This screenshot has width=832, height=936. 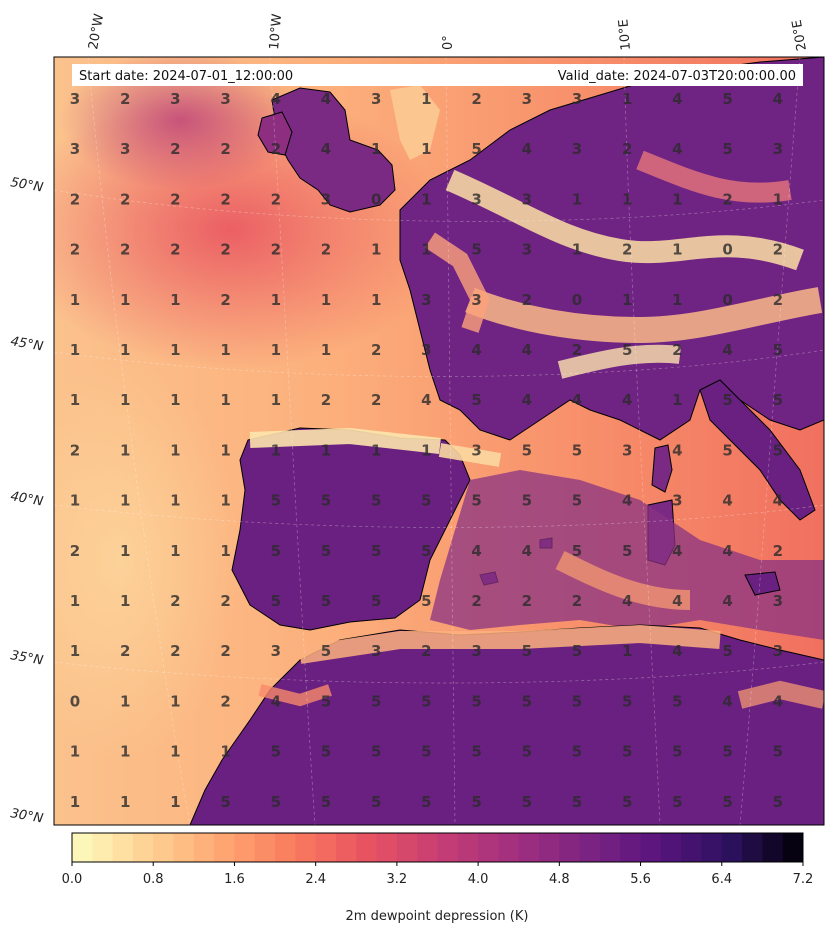 What do you see at coordinates (397, 879) in the screenshot?
I see `colorbar-tick-label: 3.2` at bounding box center [397, 879].